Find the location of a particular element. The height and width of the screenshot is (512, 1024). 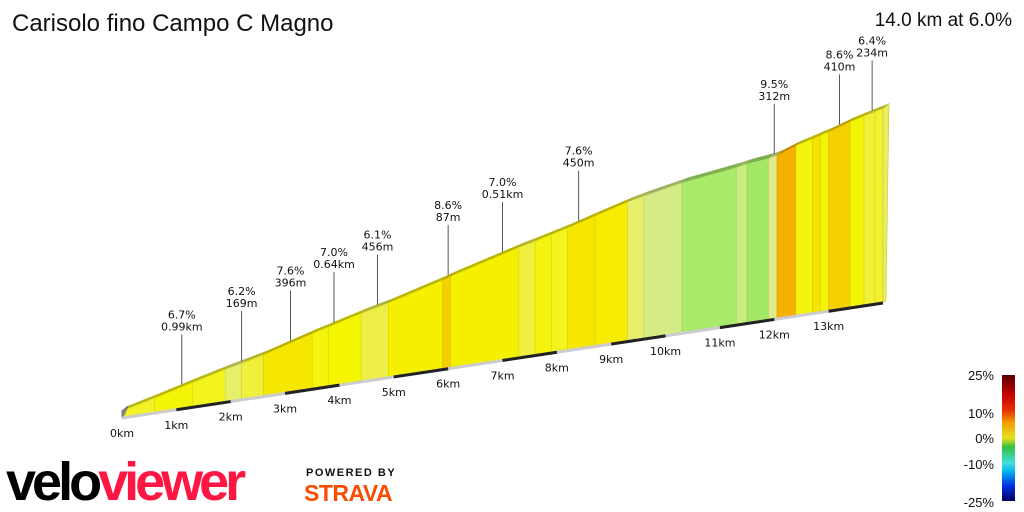

annotation-length: 410m is located at coordinates (840, 66).